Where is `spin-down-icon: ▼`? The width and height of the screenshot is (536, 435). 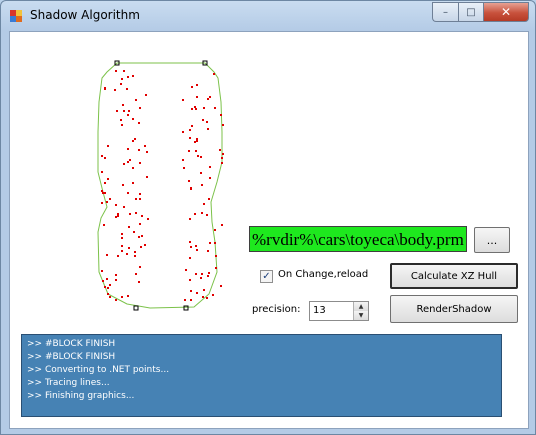
spin-down-icon: ▼ is located at coordinates (361, 315).